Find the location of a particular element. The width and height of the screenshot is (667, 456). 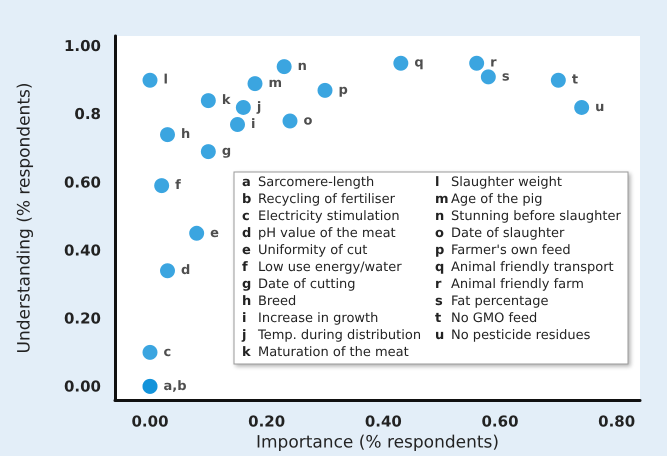

annotation: r Animal friendly farm is located at coordinates (509, 284).